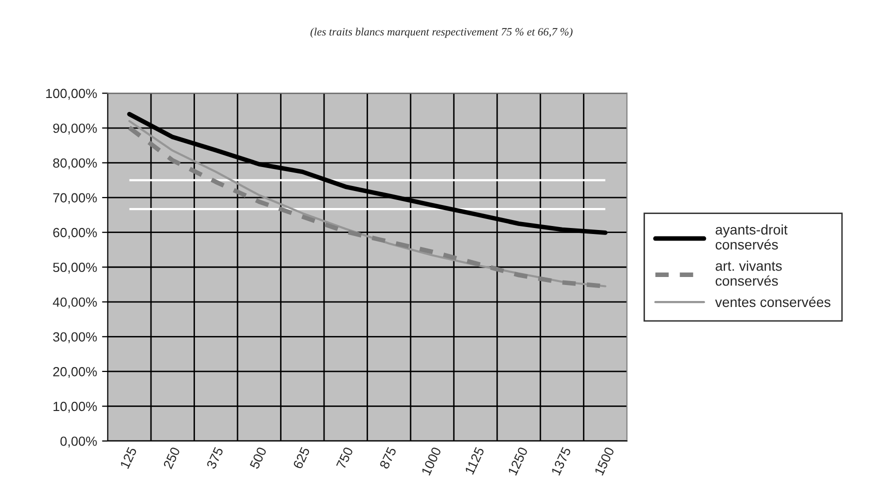  Describe the element at coordinates (431, 461) in the screenshot. I see `x-tick-label: 1000` at that location.